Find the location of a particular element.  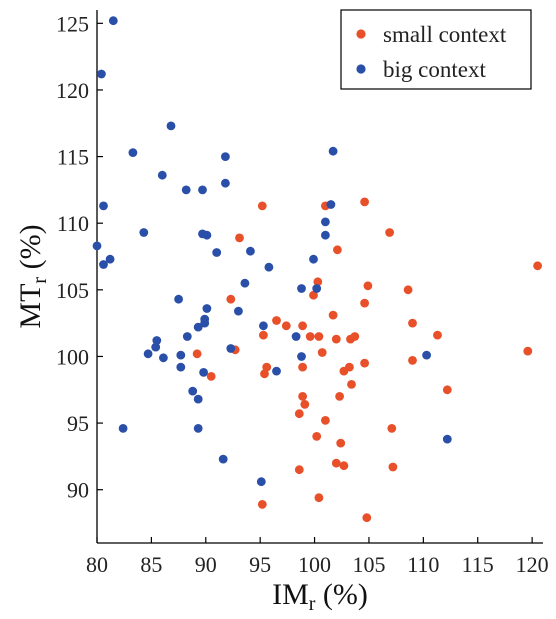

x-tick-label: 85 is located at coordinates (151, 564).